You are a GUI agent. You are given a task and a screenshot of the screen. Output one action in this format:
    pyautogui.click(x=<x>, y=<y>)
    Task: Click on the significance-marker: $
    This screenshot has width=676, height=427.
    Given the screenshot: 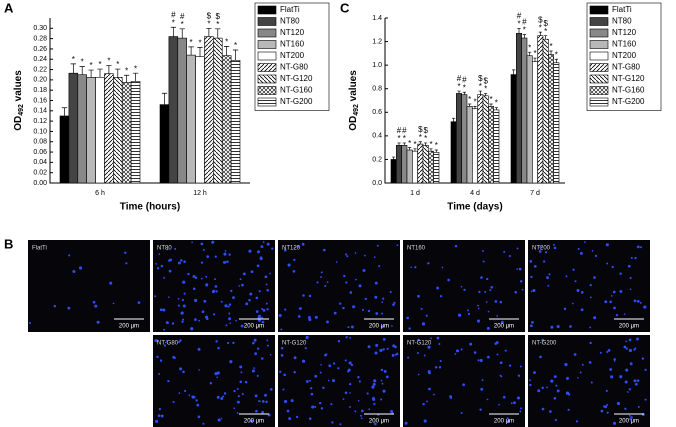 What is the action you would take?
    pyautogui.click(x=420, y=129)
    